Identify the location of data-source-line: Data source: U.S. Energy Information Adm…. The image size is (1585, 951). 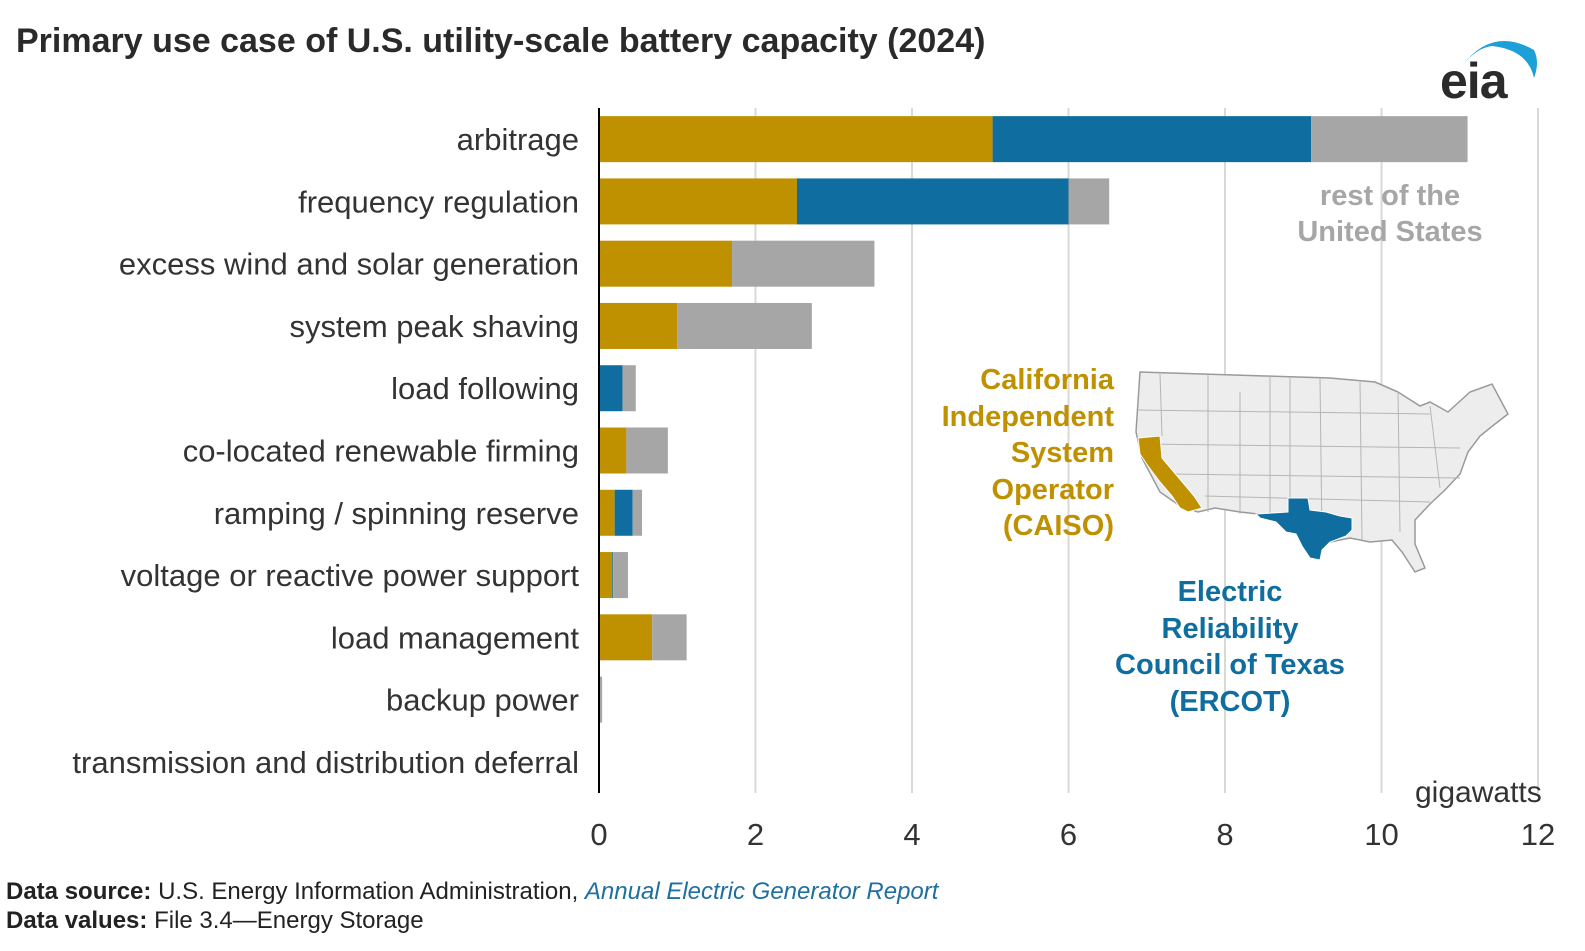
(472, 891).